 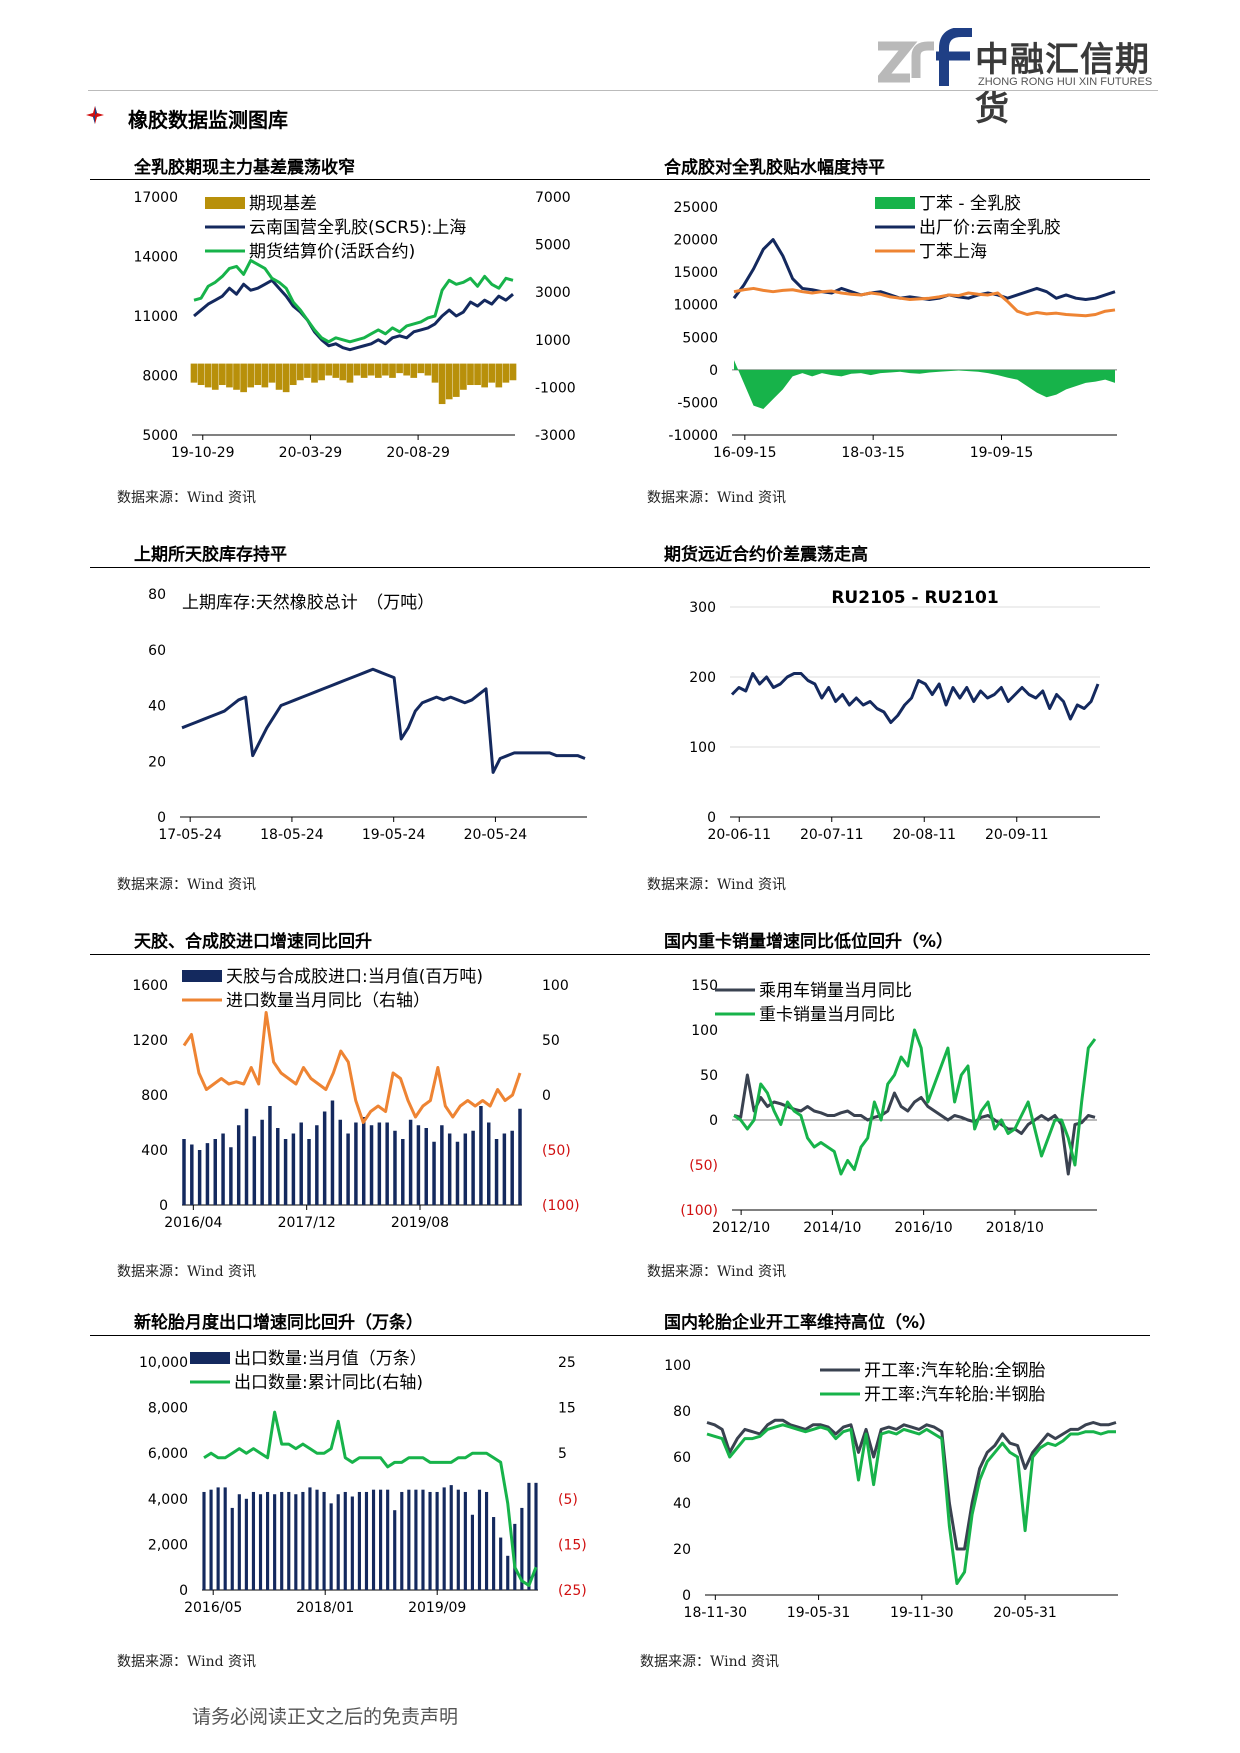 What do you see at coordinates (187, 1662) in the screenshot?
I see `source-7: 数据来源：Wind 资讯` at bounding box center [187, 1662].